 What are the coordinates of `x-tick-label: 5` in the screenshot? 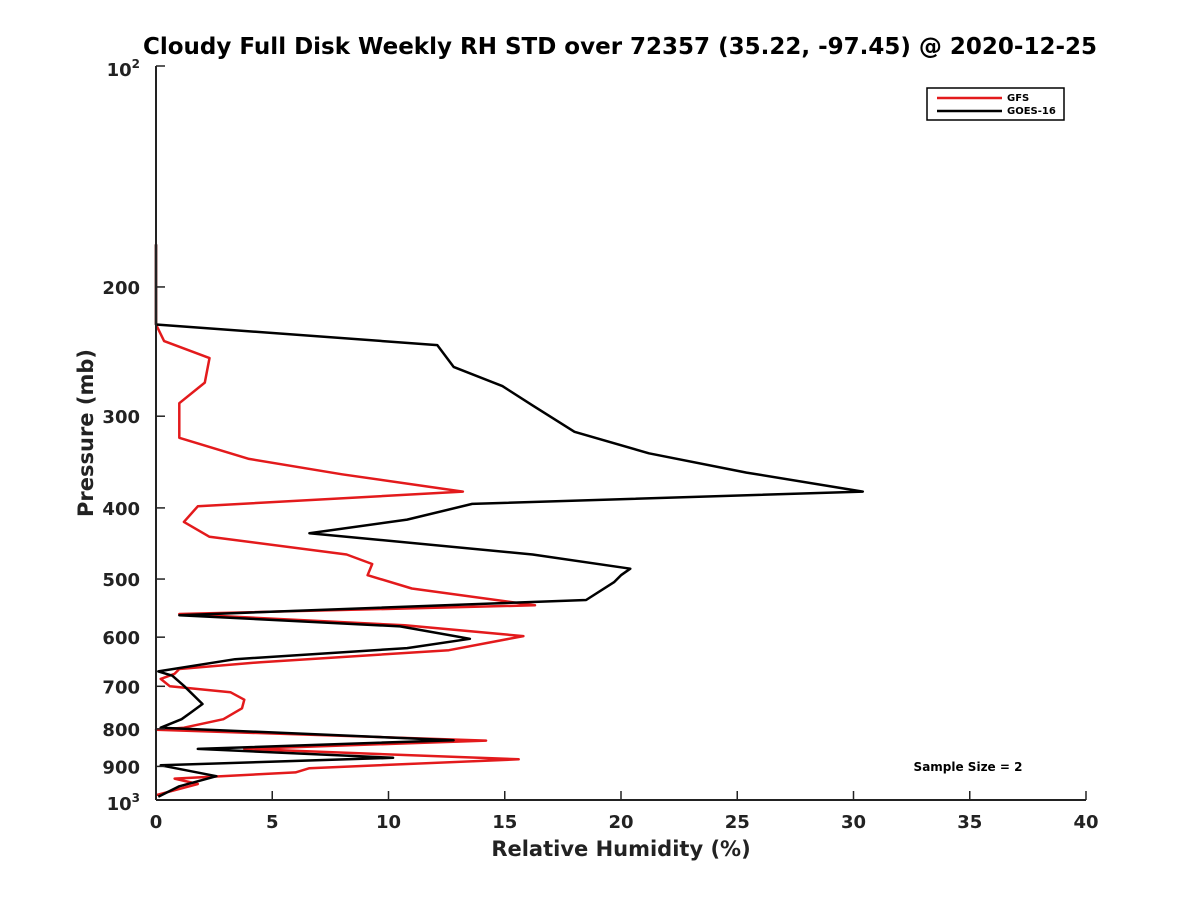 It's located at (272, 822).